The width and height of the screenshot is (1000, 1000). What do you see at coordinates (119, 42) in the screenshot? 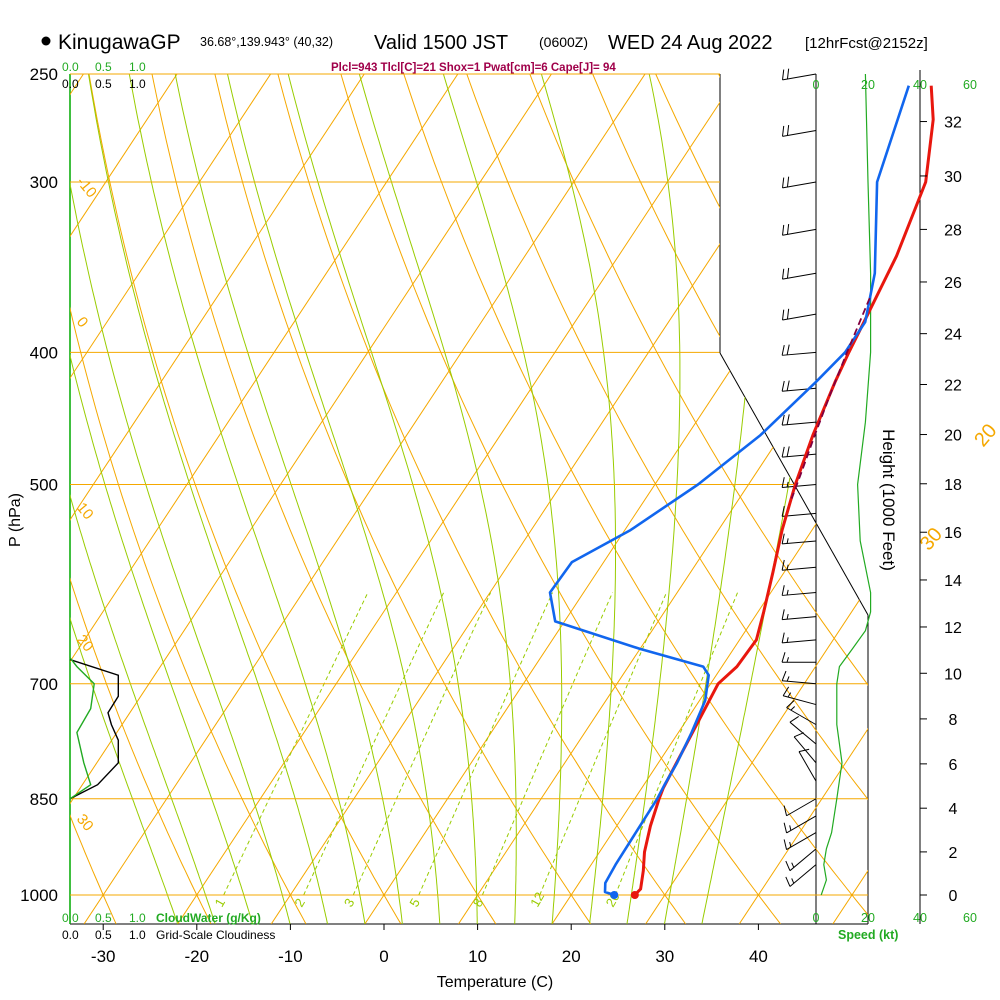
I see `station-name: KinugawaGP` at bounding box center [119, 42].